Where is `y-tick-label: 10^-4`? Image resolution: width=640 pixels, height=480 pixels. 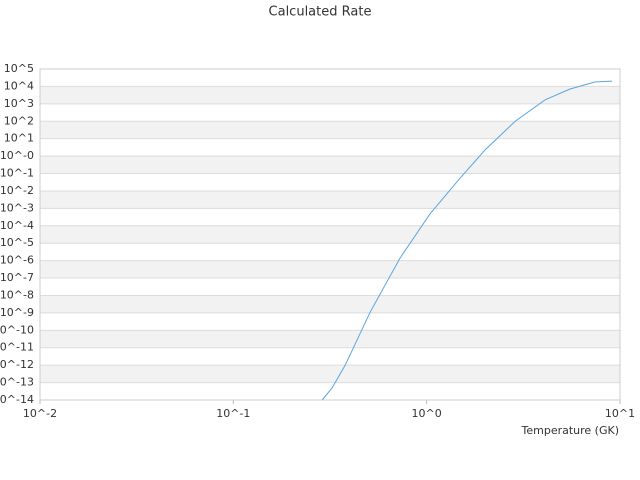 y-tick-label: 10^-4 is located at coordinates (17, 225).